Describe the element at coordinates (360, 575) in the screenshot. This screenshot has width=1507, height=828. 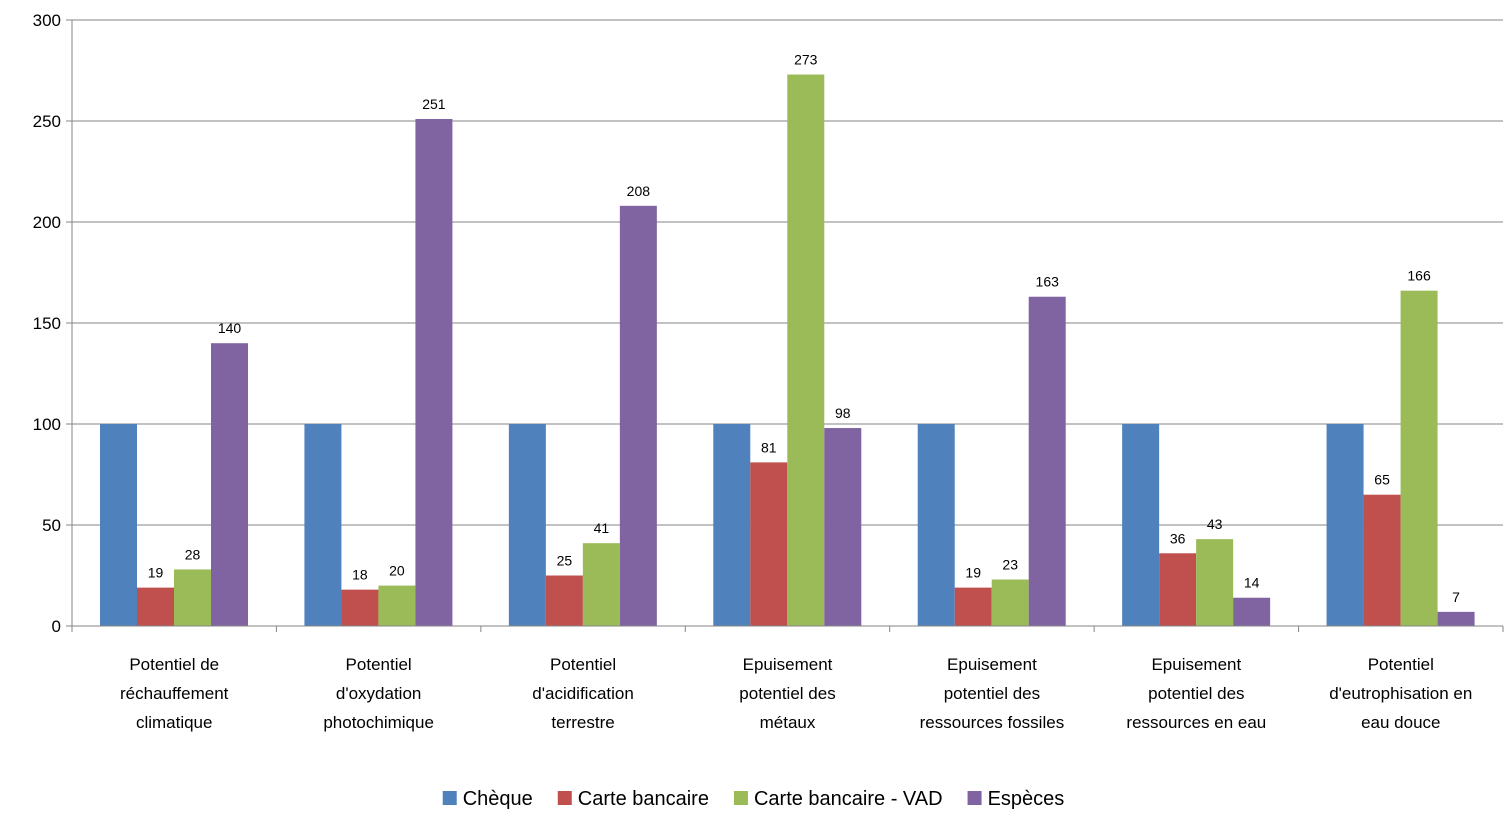
I see `data-label: 18` at that location.